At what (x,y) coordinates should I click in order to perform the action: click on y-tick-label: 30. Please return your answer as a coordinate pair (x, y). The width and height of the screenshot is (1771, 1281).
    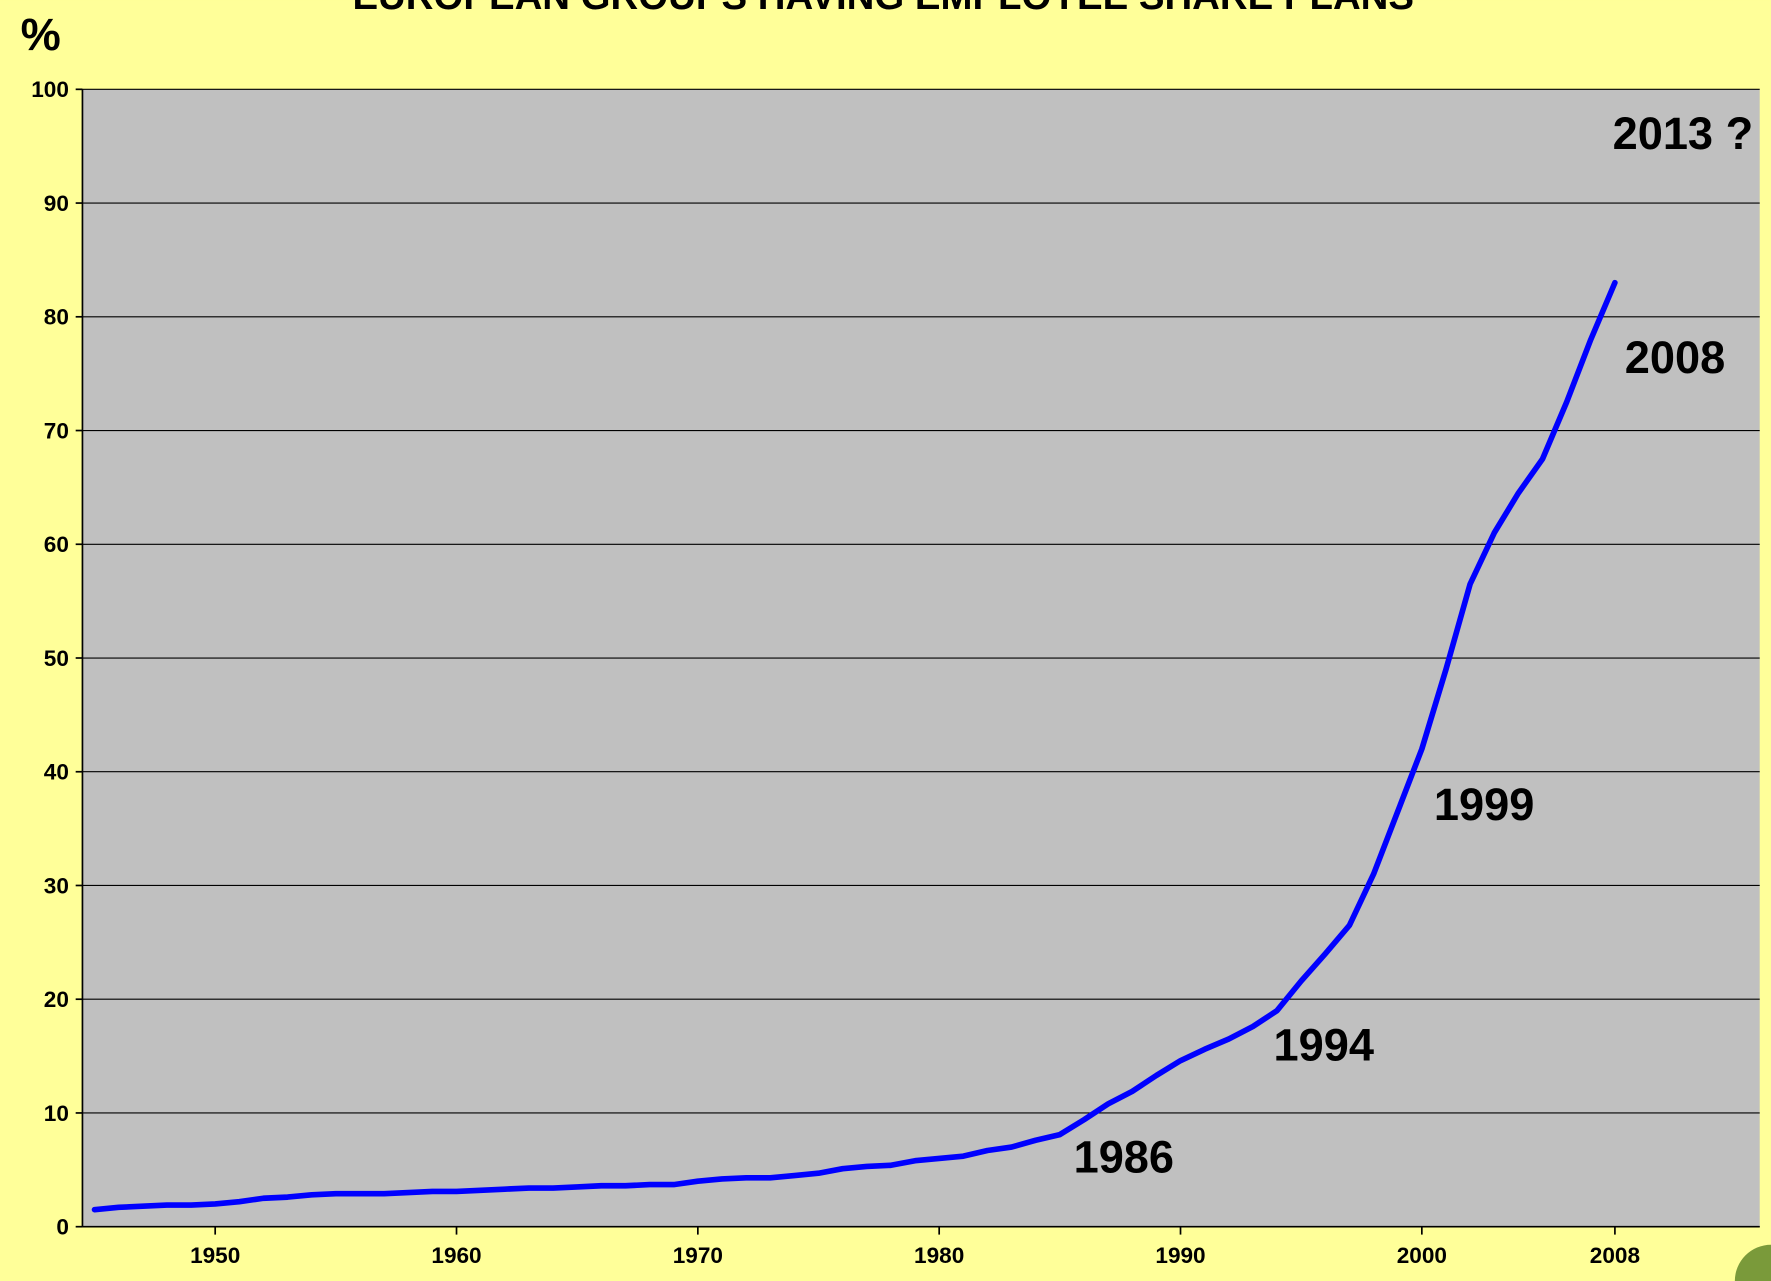
    Looking at the image, I should click on (56, 885).